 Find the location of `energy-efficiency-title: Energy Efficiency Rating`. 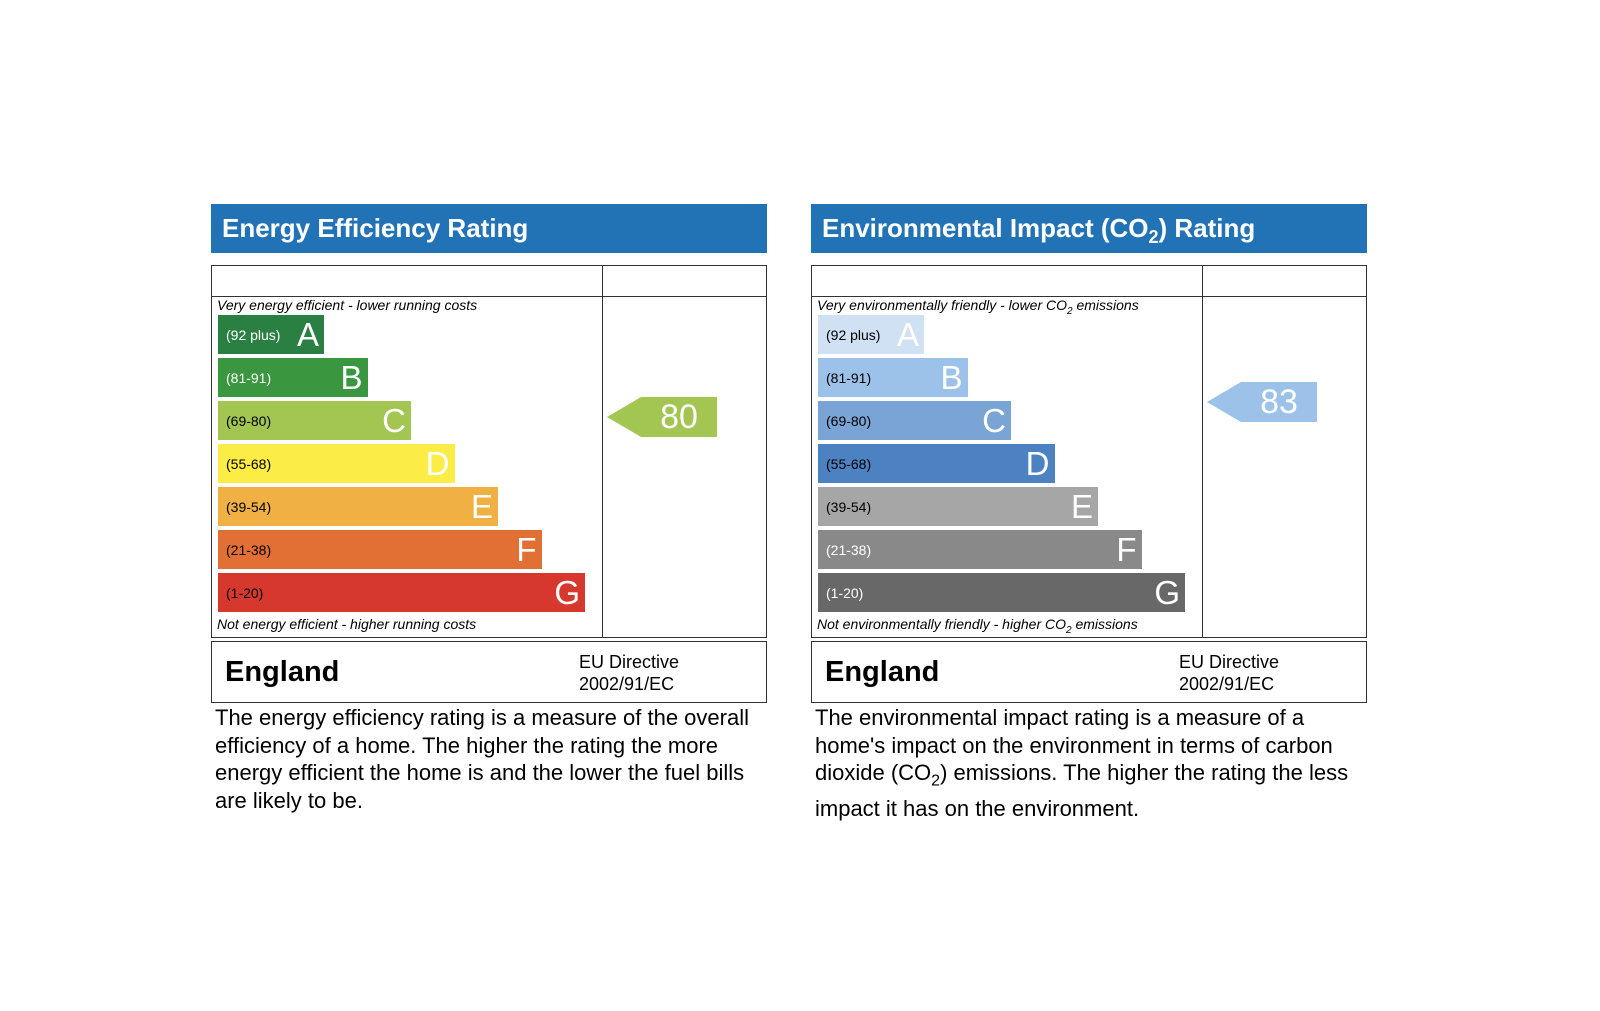

energy-efficiency-title: Energy Efficiency Rating is located at coordinates (489, 228).